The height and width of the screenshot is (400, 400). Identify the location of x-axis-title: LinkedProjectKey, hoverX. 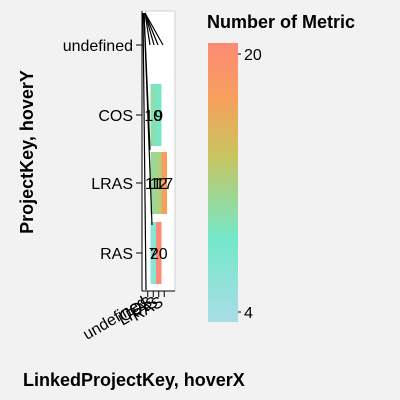
(134, 380).